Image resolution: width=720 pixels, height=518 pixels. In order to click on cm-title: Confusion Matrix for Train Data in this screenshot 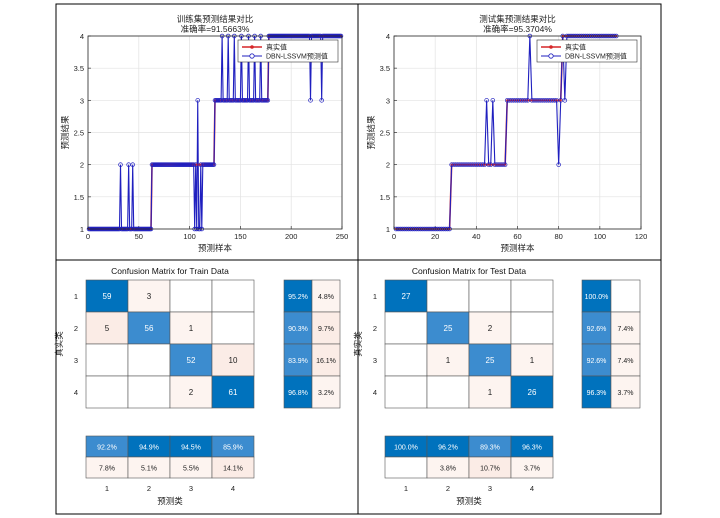, I will do `click(170, 271)`.